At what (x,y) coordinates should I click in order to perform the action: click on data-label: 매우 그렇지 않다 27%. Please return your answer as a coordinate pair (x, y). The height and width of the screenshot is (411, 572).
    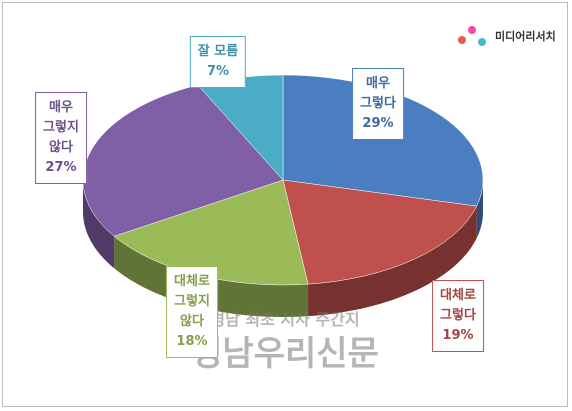
    Looking at the image, I should click on (61, 138).